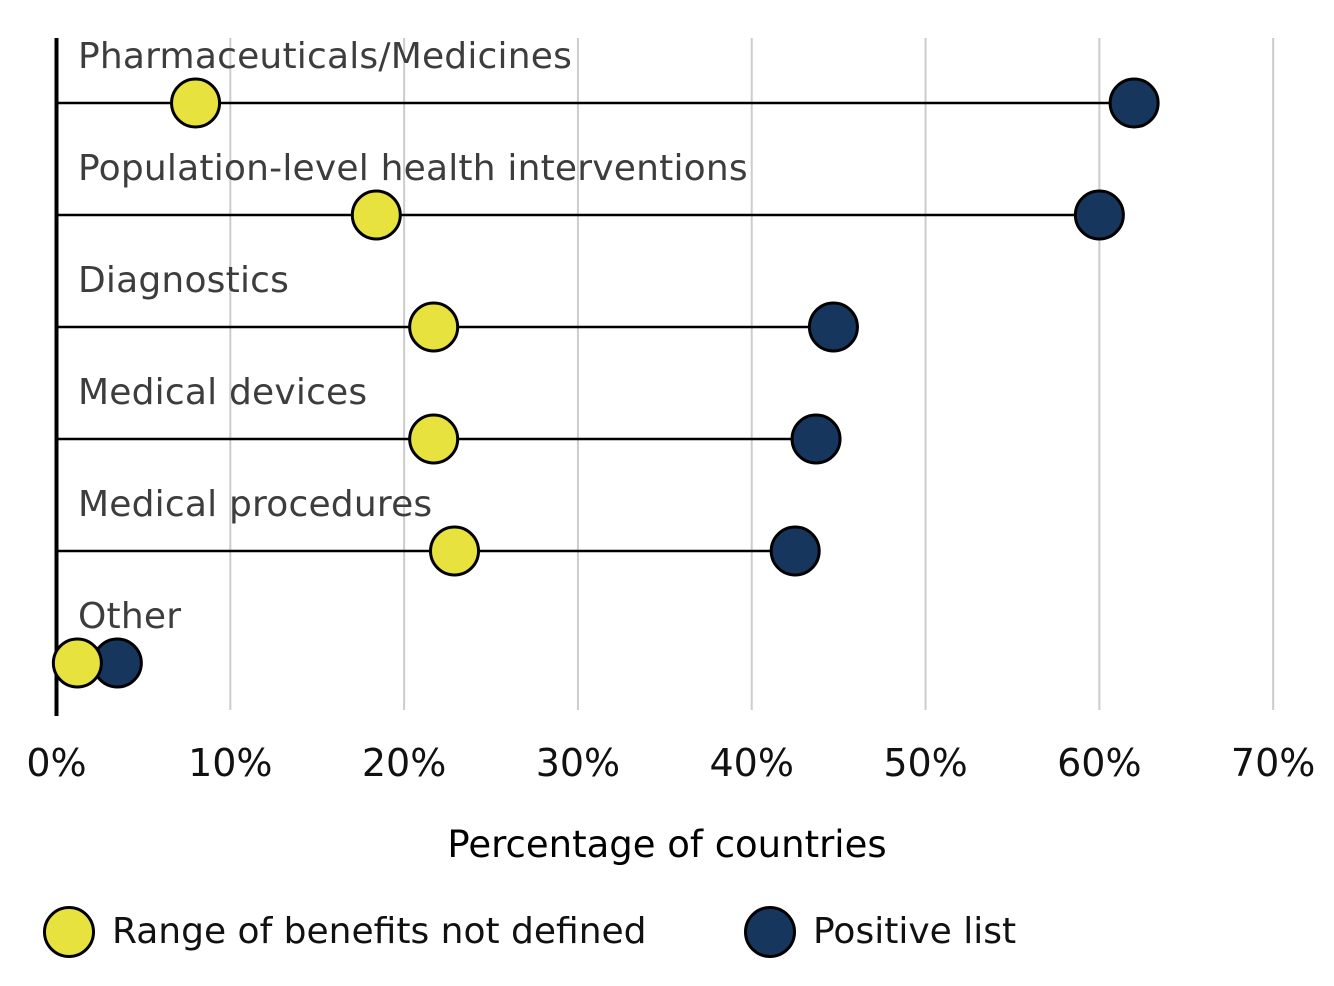  I want to click on legend-item-not-defined: Range of benefits not defined, so click(345, 932).